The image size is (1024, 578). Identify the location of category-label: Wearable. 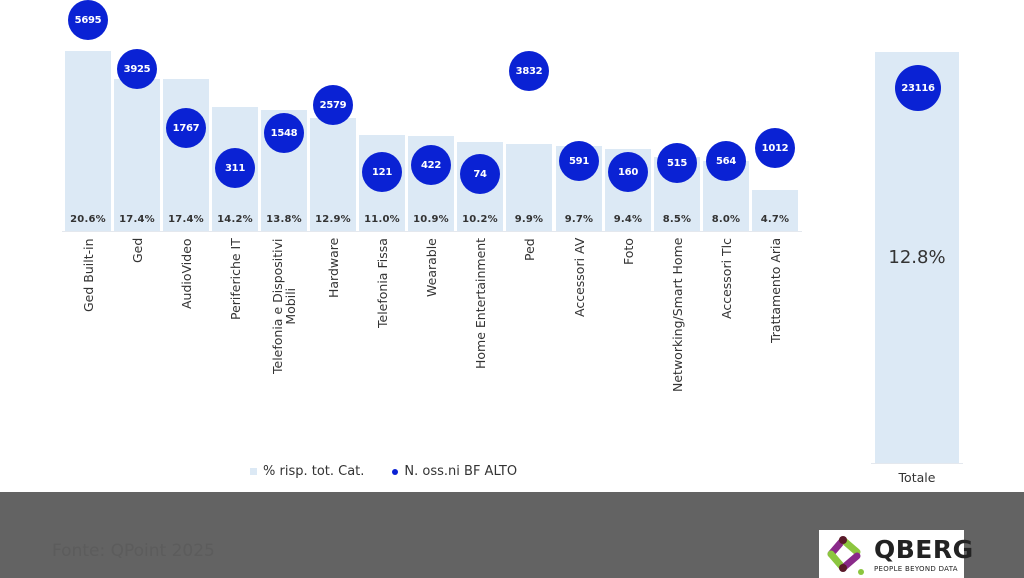
(431, 267).